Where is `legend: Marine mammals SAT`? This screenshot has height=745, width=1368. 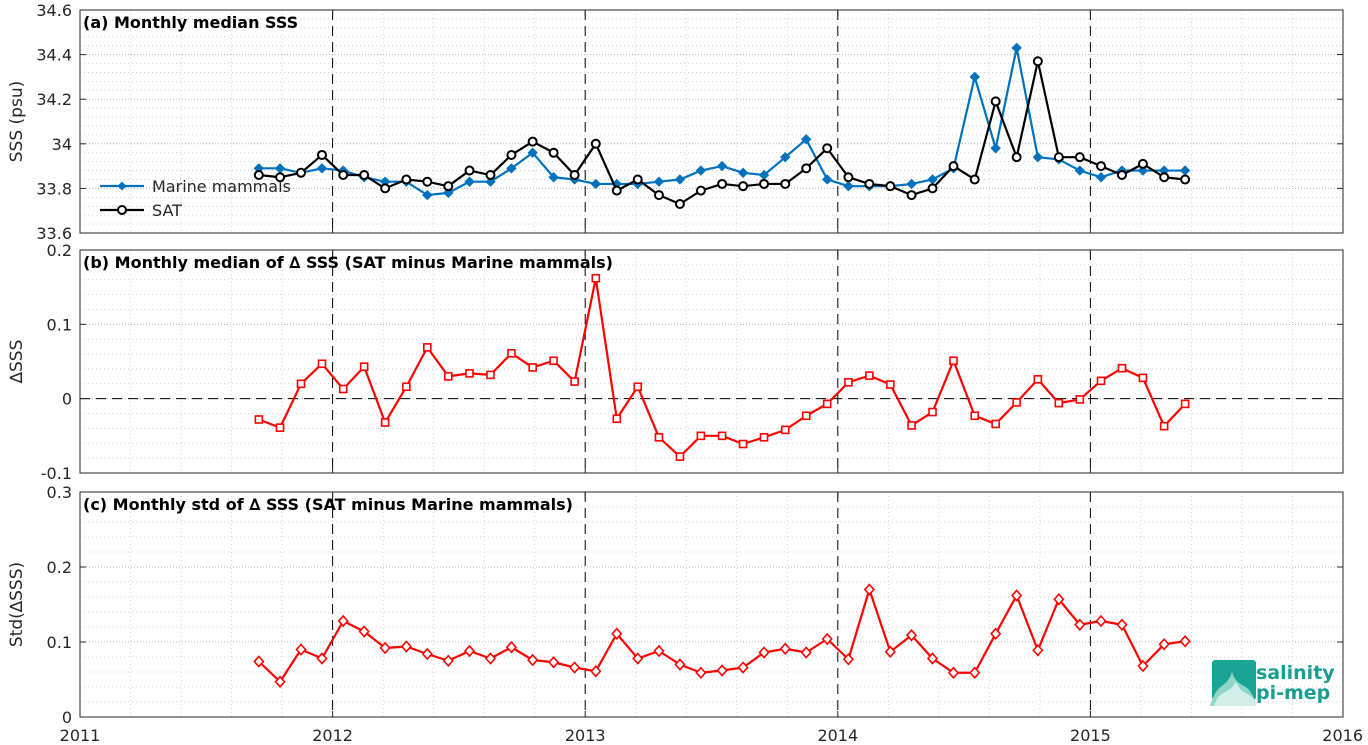
legend: Marine mammals SAT is located at coordinates (195, 198).